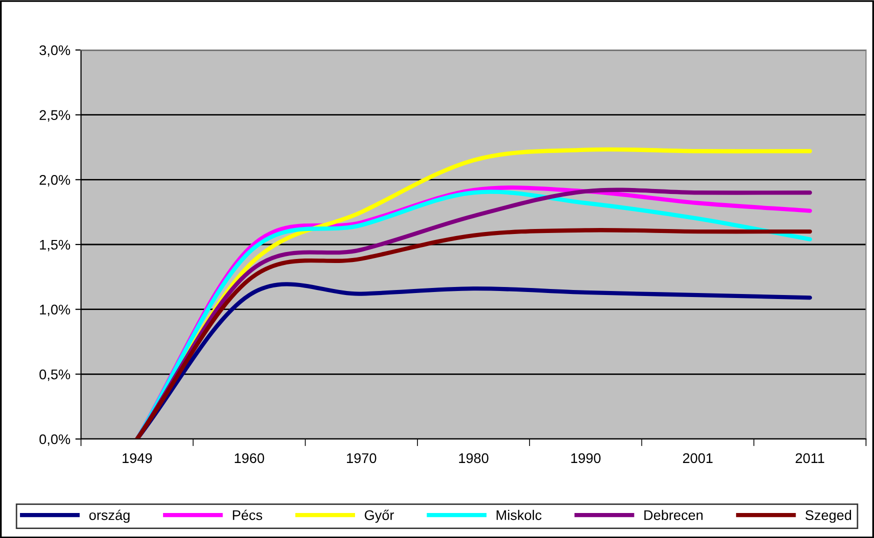 This screenshot has height=538, width=874. What do you see at coordinates (519, 515) in the screenshot?
I see `legend-label: Miskolc` at bounding box center [519, 515].